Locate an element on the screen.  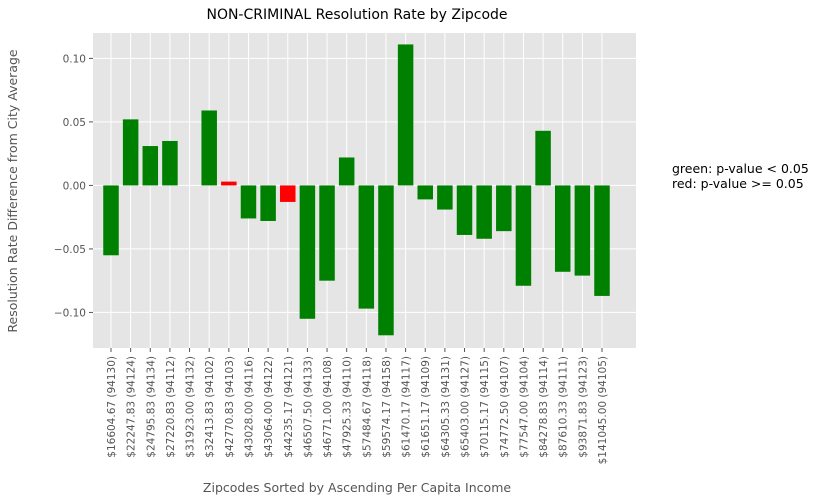
x-tick-label: $74772.50 (94107) is located at coordinates (505, 407).